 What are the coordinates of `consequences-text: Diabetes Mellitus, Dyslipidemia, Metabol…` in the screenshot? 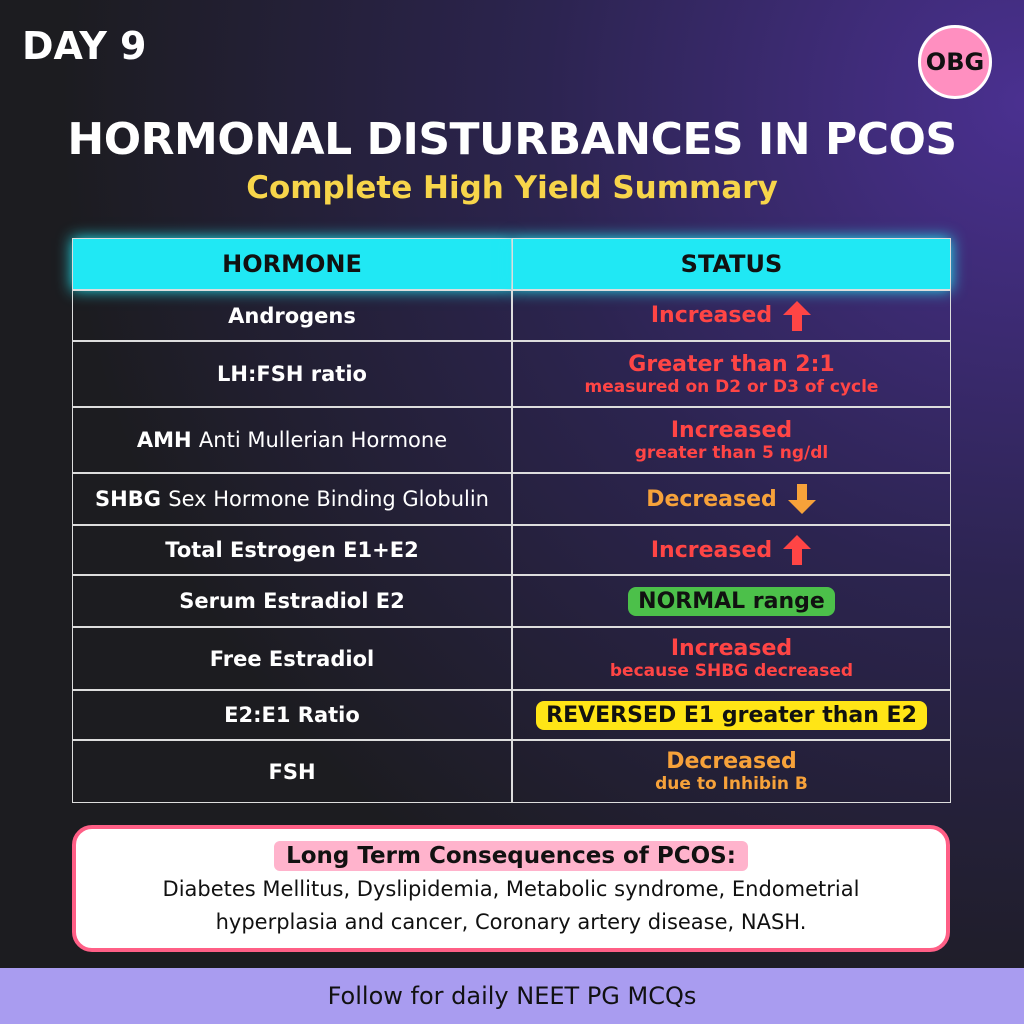 It's located at (511, 905).